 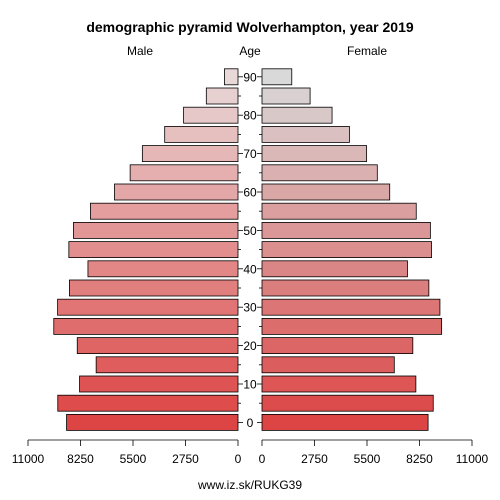 I want to click on x-tick-label-female: 0, so click(x=262, y=459).